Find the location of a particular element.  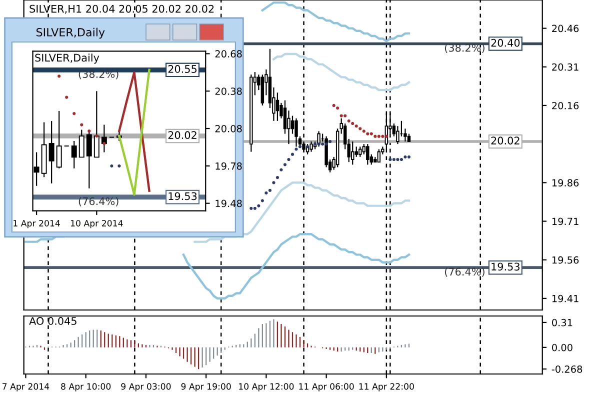

ref-line-label: 20.55 is located at coordinates (182, 69).